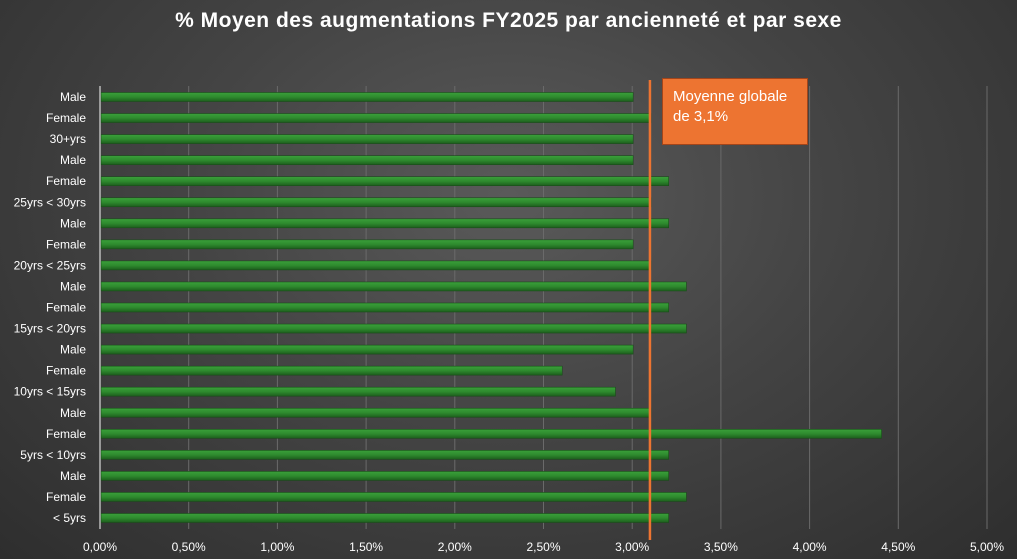 The image size is (1017, 559). I want to click on global-average-callout: Moyenne globale de 3,1%, so click(735, 111).